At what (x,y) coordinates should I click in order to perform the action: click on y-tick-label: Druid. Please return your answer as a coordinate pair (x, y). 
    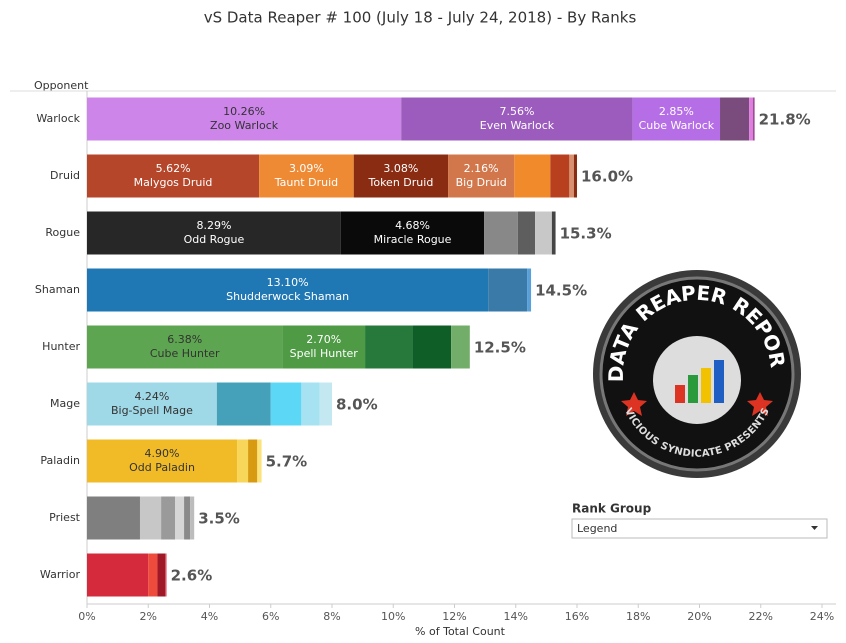
    Looking at the image, I should click on (65, 175).